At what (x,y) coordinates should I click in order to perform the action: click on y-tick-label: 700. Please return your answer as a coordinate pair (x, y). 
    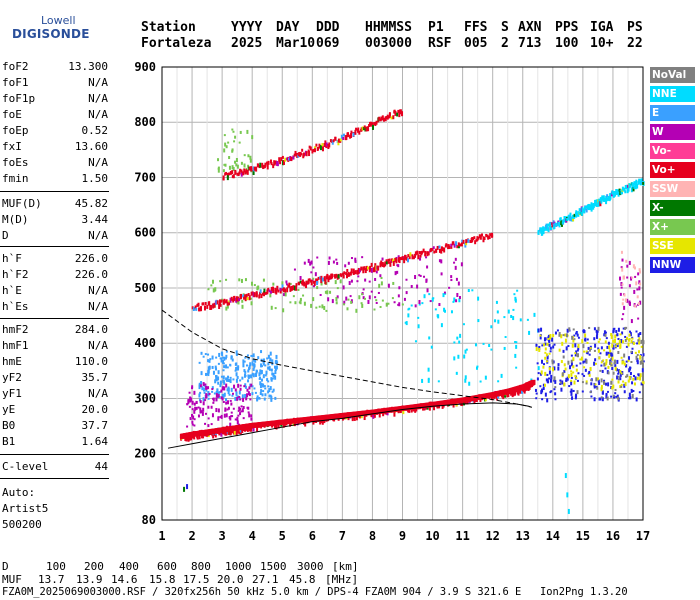
    Looking at the image, I should click on (145, 177).